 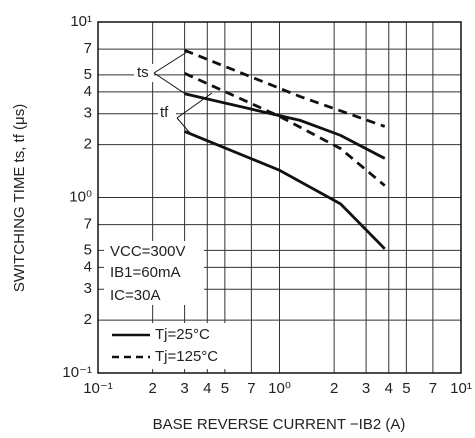 I want to click on legend-label: Tj=125°C, so click(x=186, y=356).